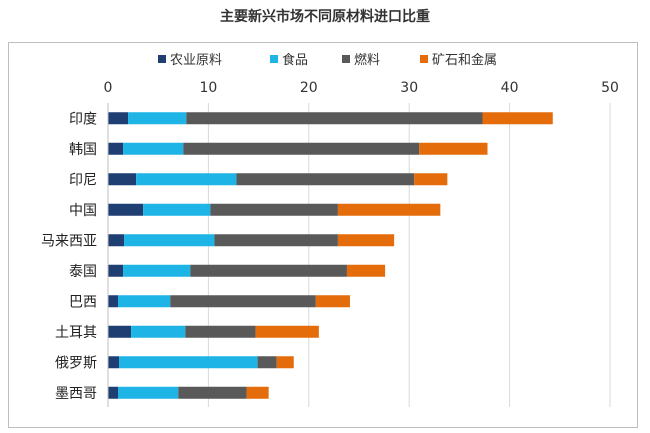 The image size is (650, 433). Describe the element at coordinates (76, 363) in the screenshot. I see `category-label-8: 俄罗斯` at that location.